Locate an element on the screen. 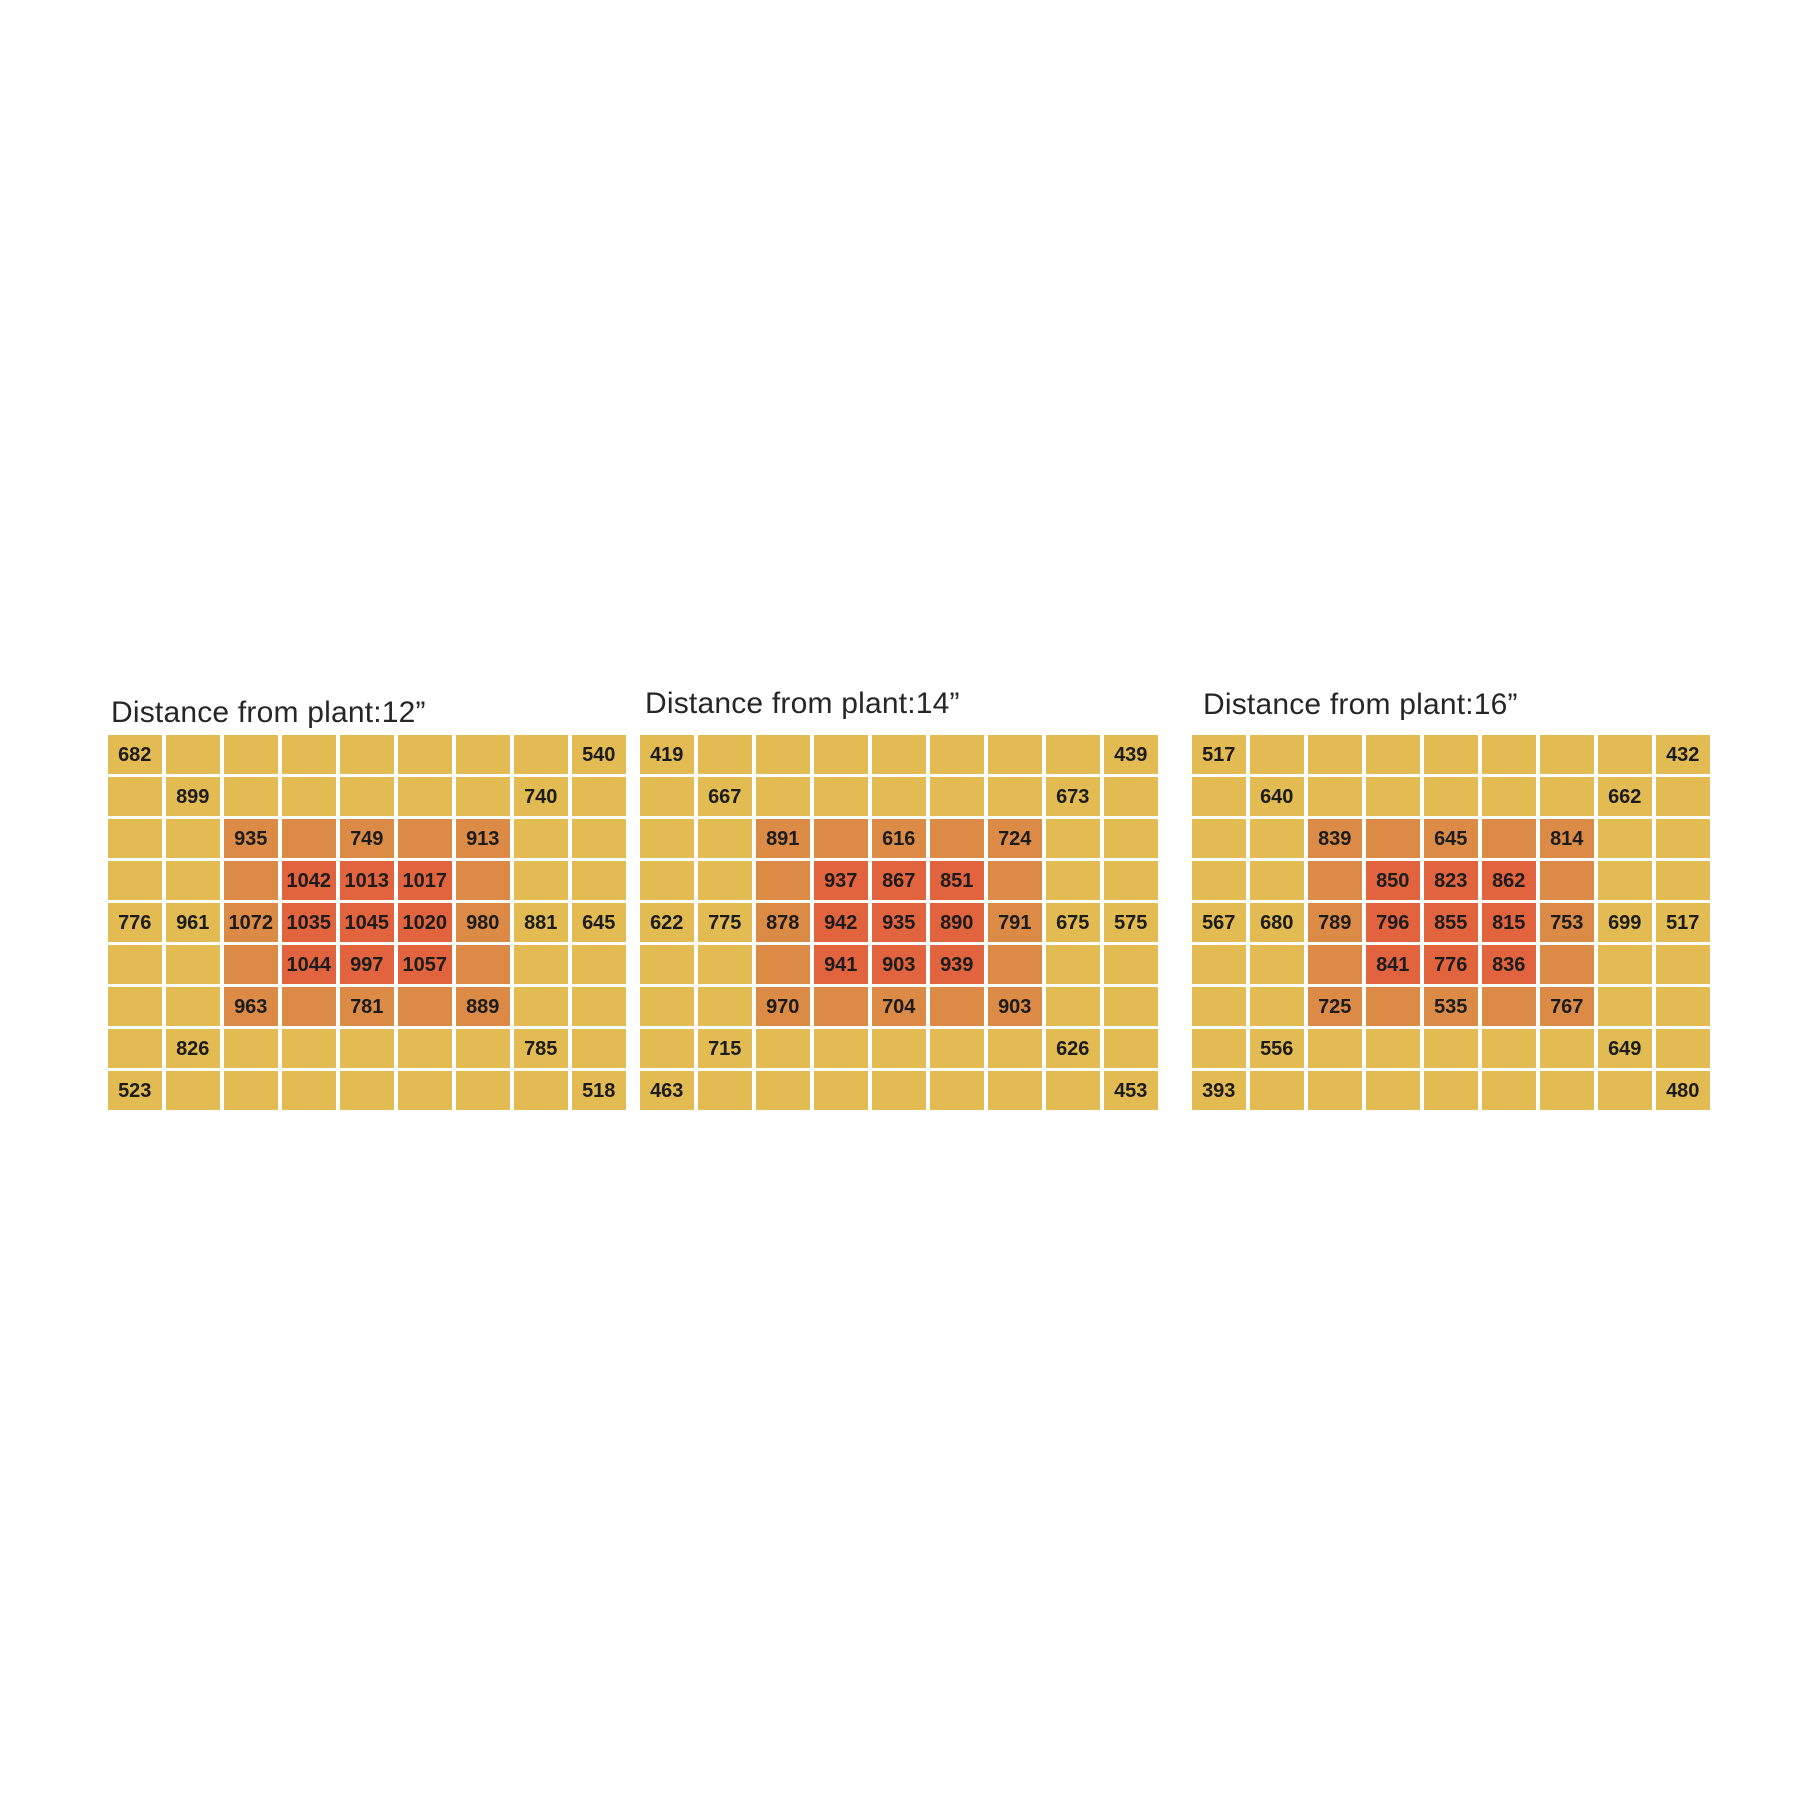 The height and width of the screenshot is (1815, 1815). heatmap-cell: 814 is located at coordinates (1567, 838).